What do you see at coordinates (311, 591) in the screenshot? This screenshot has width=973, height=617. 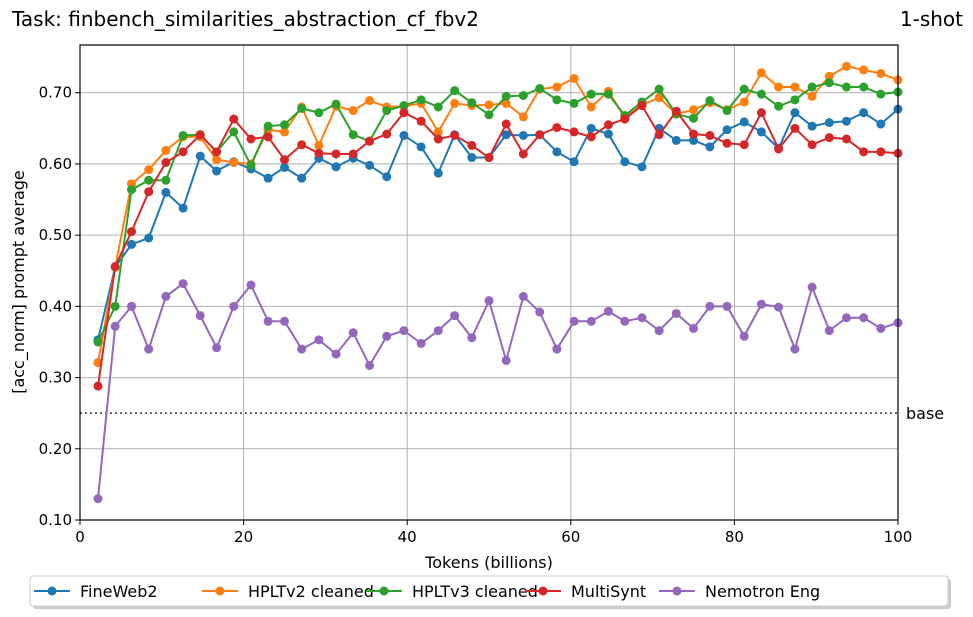 I see `legend-label: HPLTv2 cleaned` at bounding box center [311, 591].